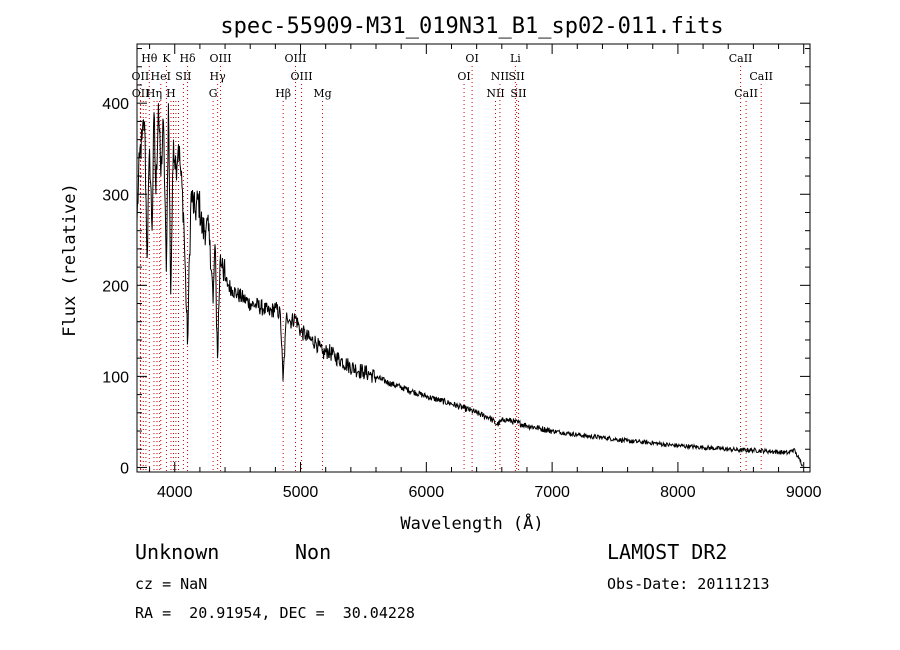  I want to click on ra-dec-text: RA = 20.91954, DEC = 30.04228, so click(275, 613).